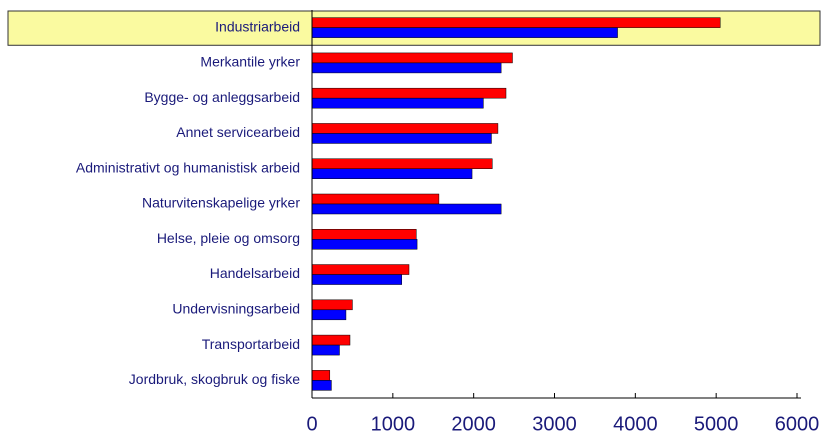  Describe the element at coordinates (635, 424) in the screenshot. I see `x-tick-label: 4000` at that location.